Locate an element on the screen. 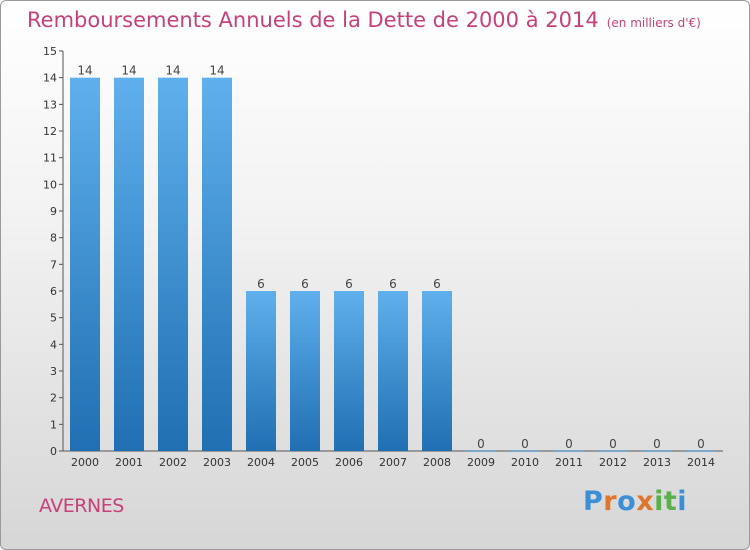 The width and height of the screenshot is (750, 550). proxiti-logo: Proxiti is located at coordinates (635, 501).